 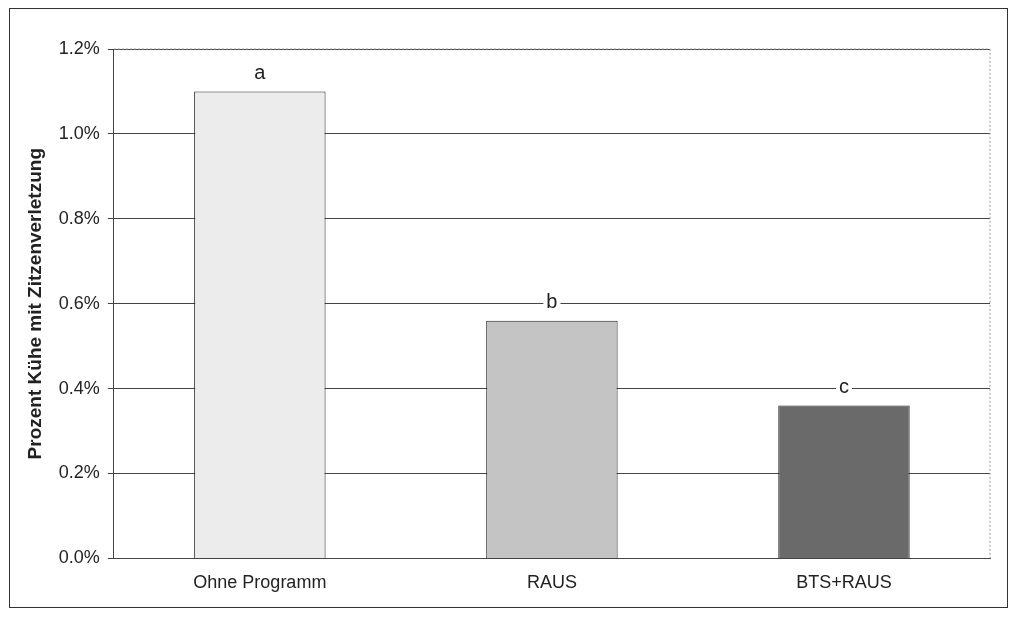 What do you see at coordinates (79, 47) in the screenshot?
I see `y-tick-label: 1.2%` at bounding box center [79, 47].